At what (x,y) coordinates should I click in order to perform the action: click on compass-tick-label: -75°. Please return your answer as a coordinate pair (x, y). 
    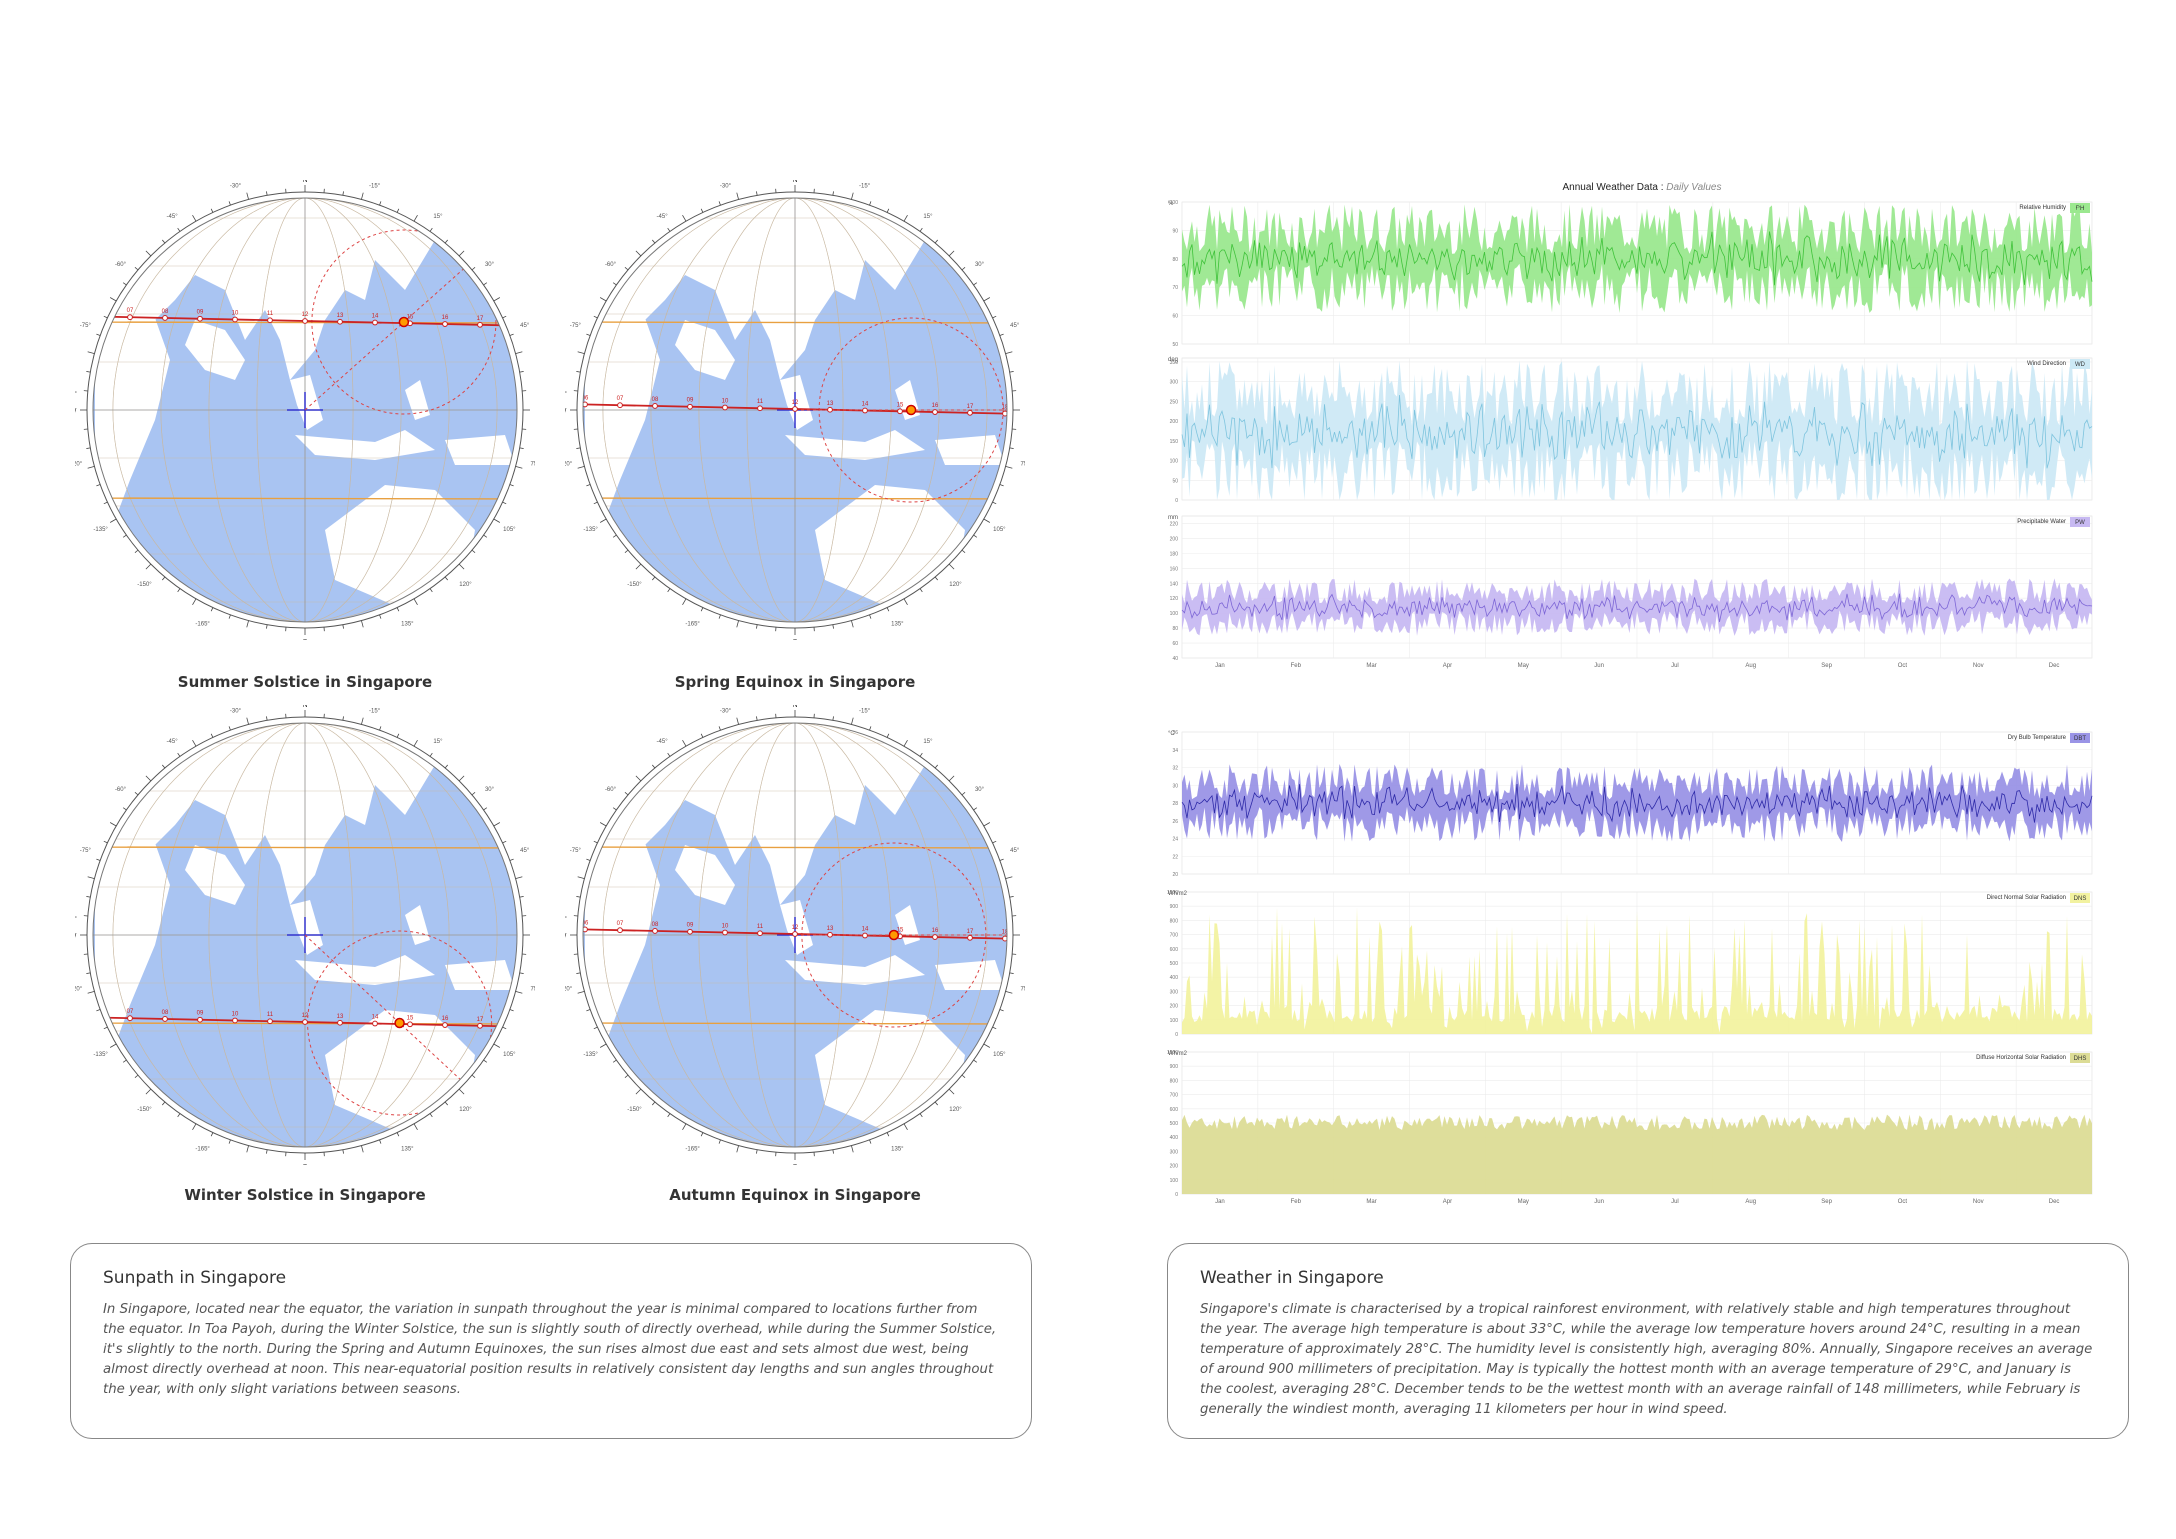
    Looking at the image, I should click on (576, 326).